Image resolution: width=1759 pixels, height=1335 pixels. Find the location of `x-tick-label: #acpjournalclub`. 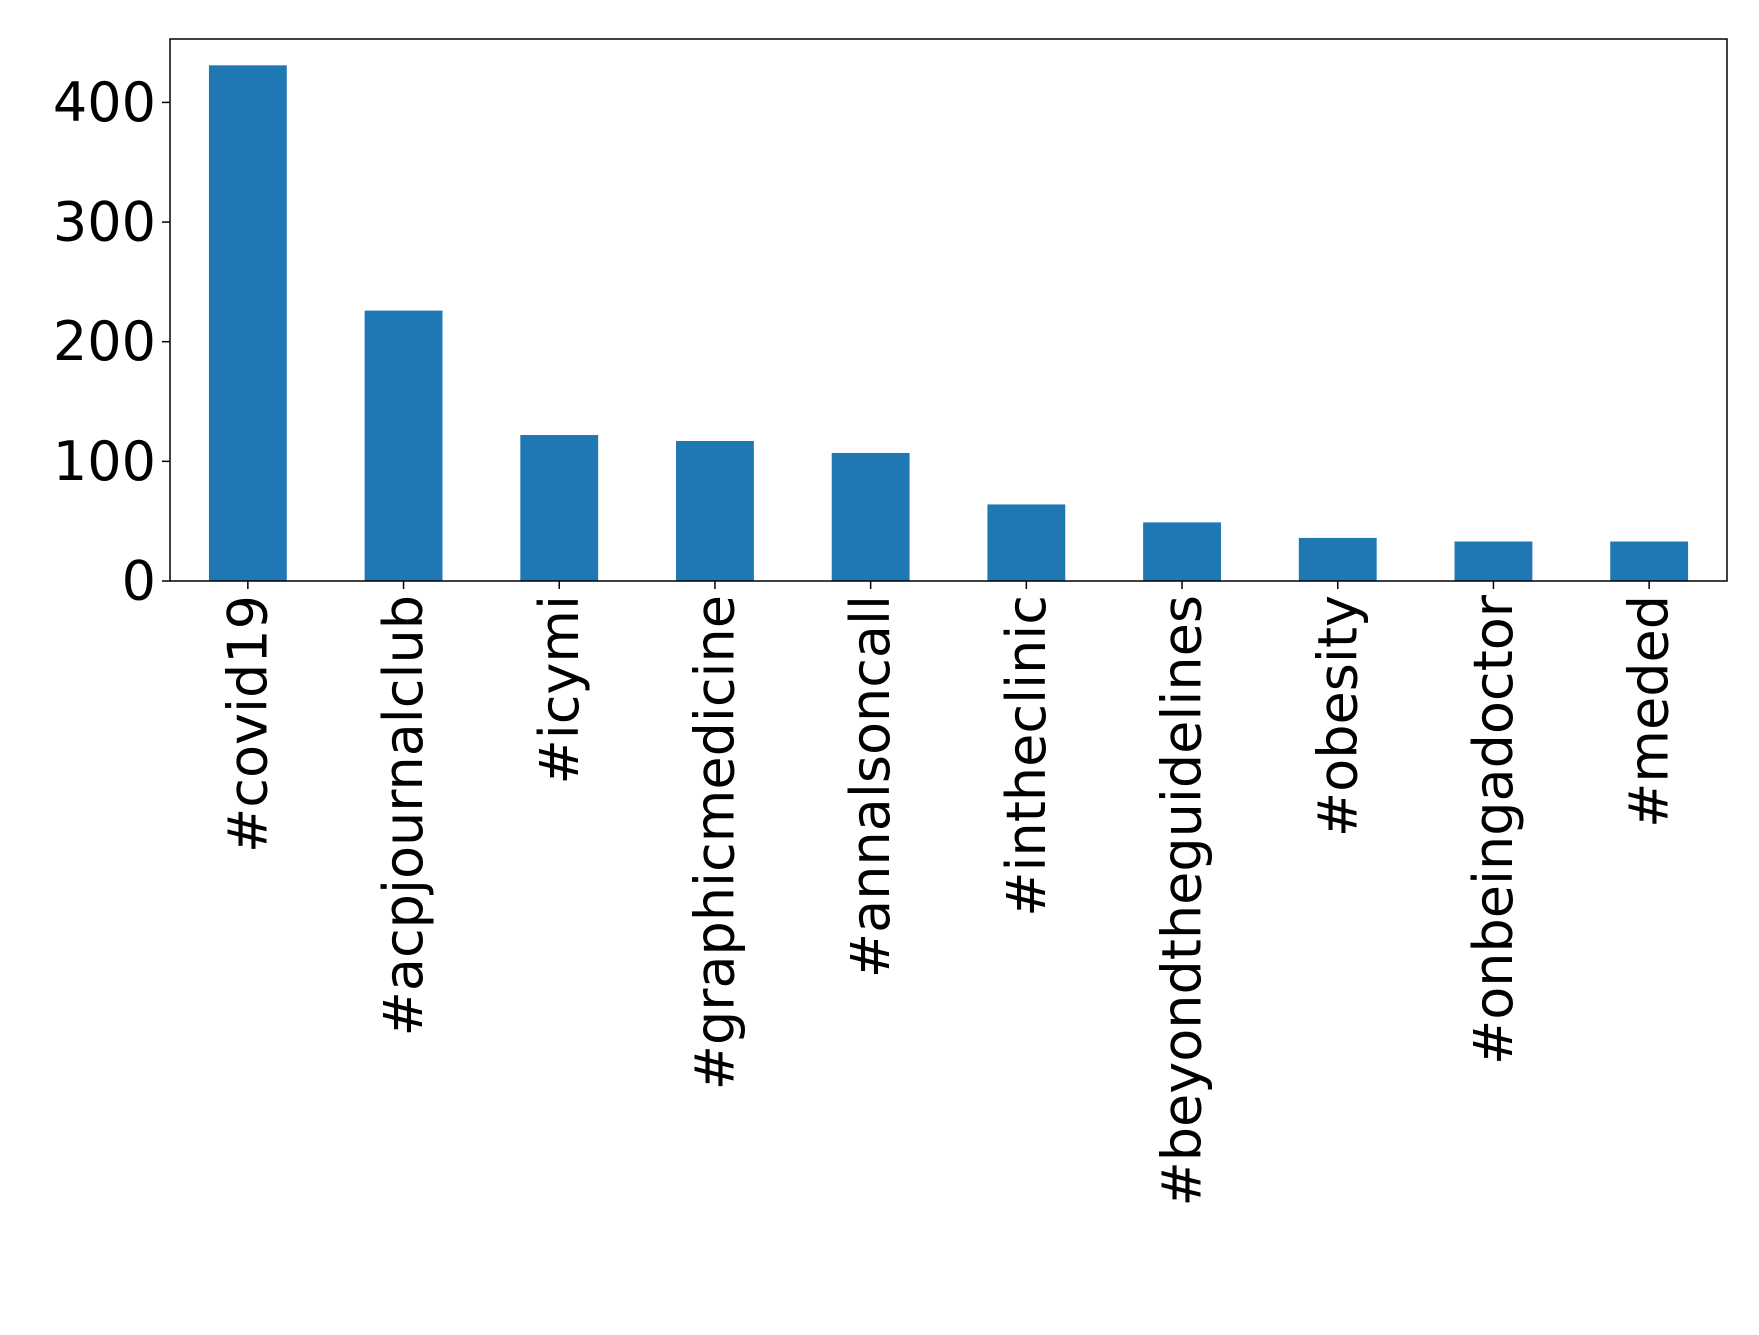

x-tick-label: #acpjournalclub is located at coordinates (403, 815).